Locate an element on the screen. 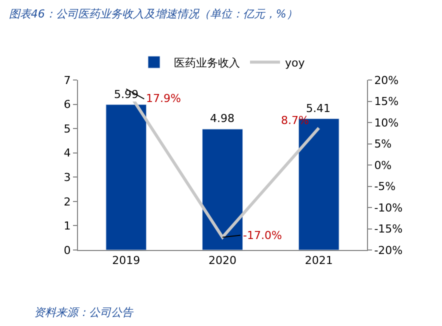 The image size is (442, 326). y-tick-label: 2 is located at coordinates (67, 201).